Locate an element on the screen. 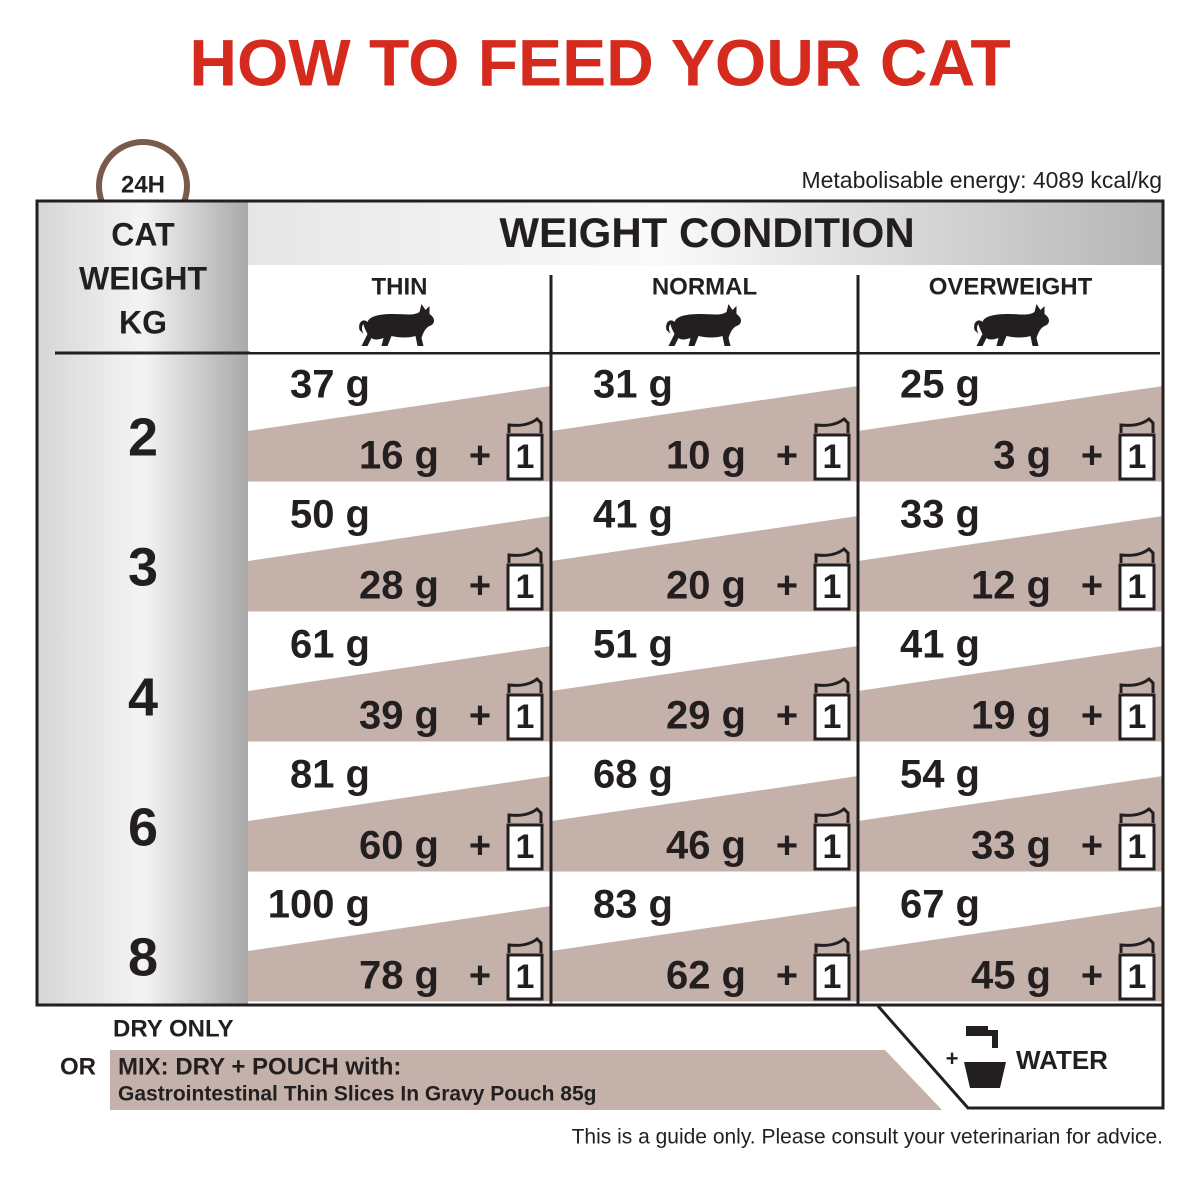 This screenshot has height=1200, width=1200. dry-amount: 54 g is located at coordinates (940, 775).